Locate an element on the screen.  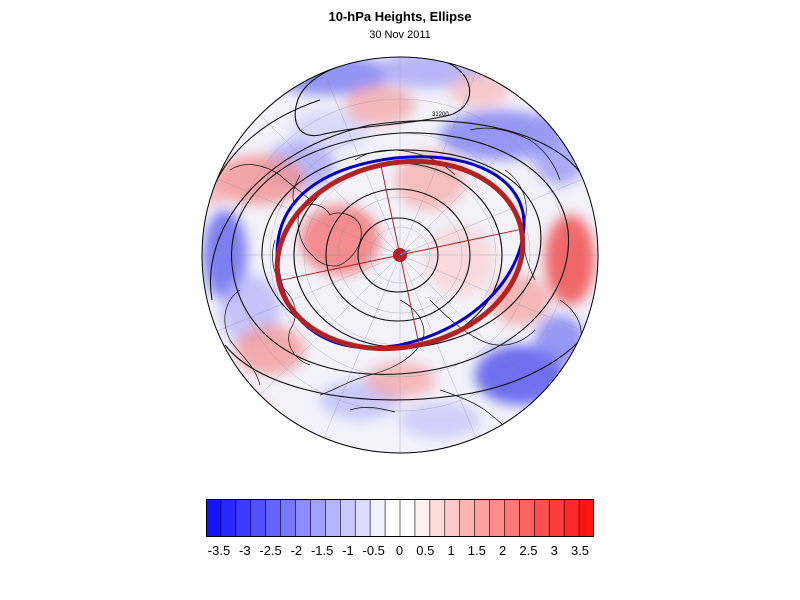
colorbar-border is located at coordinates (400, 518).